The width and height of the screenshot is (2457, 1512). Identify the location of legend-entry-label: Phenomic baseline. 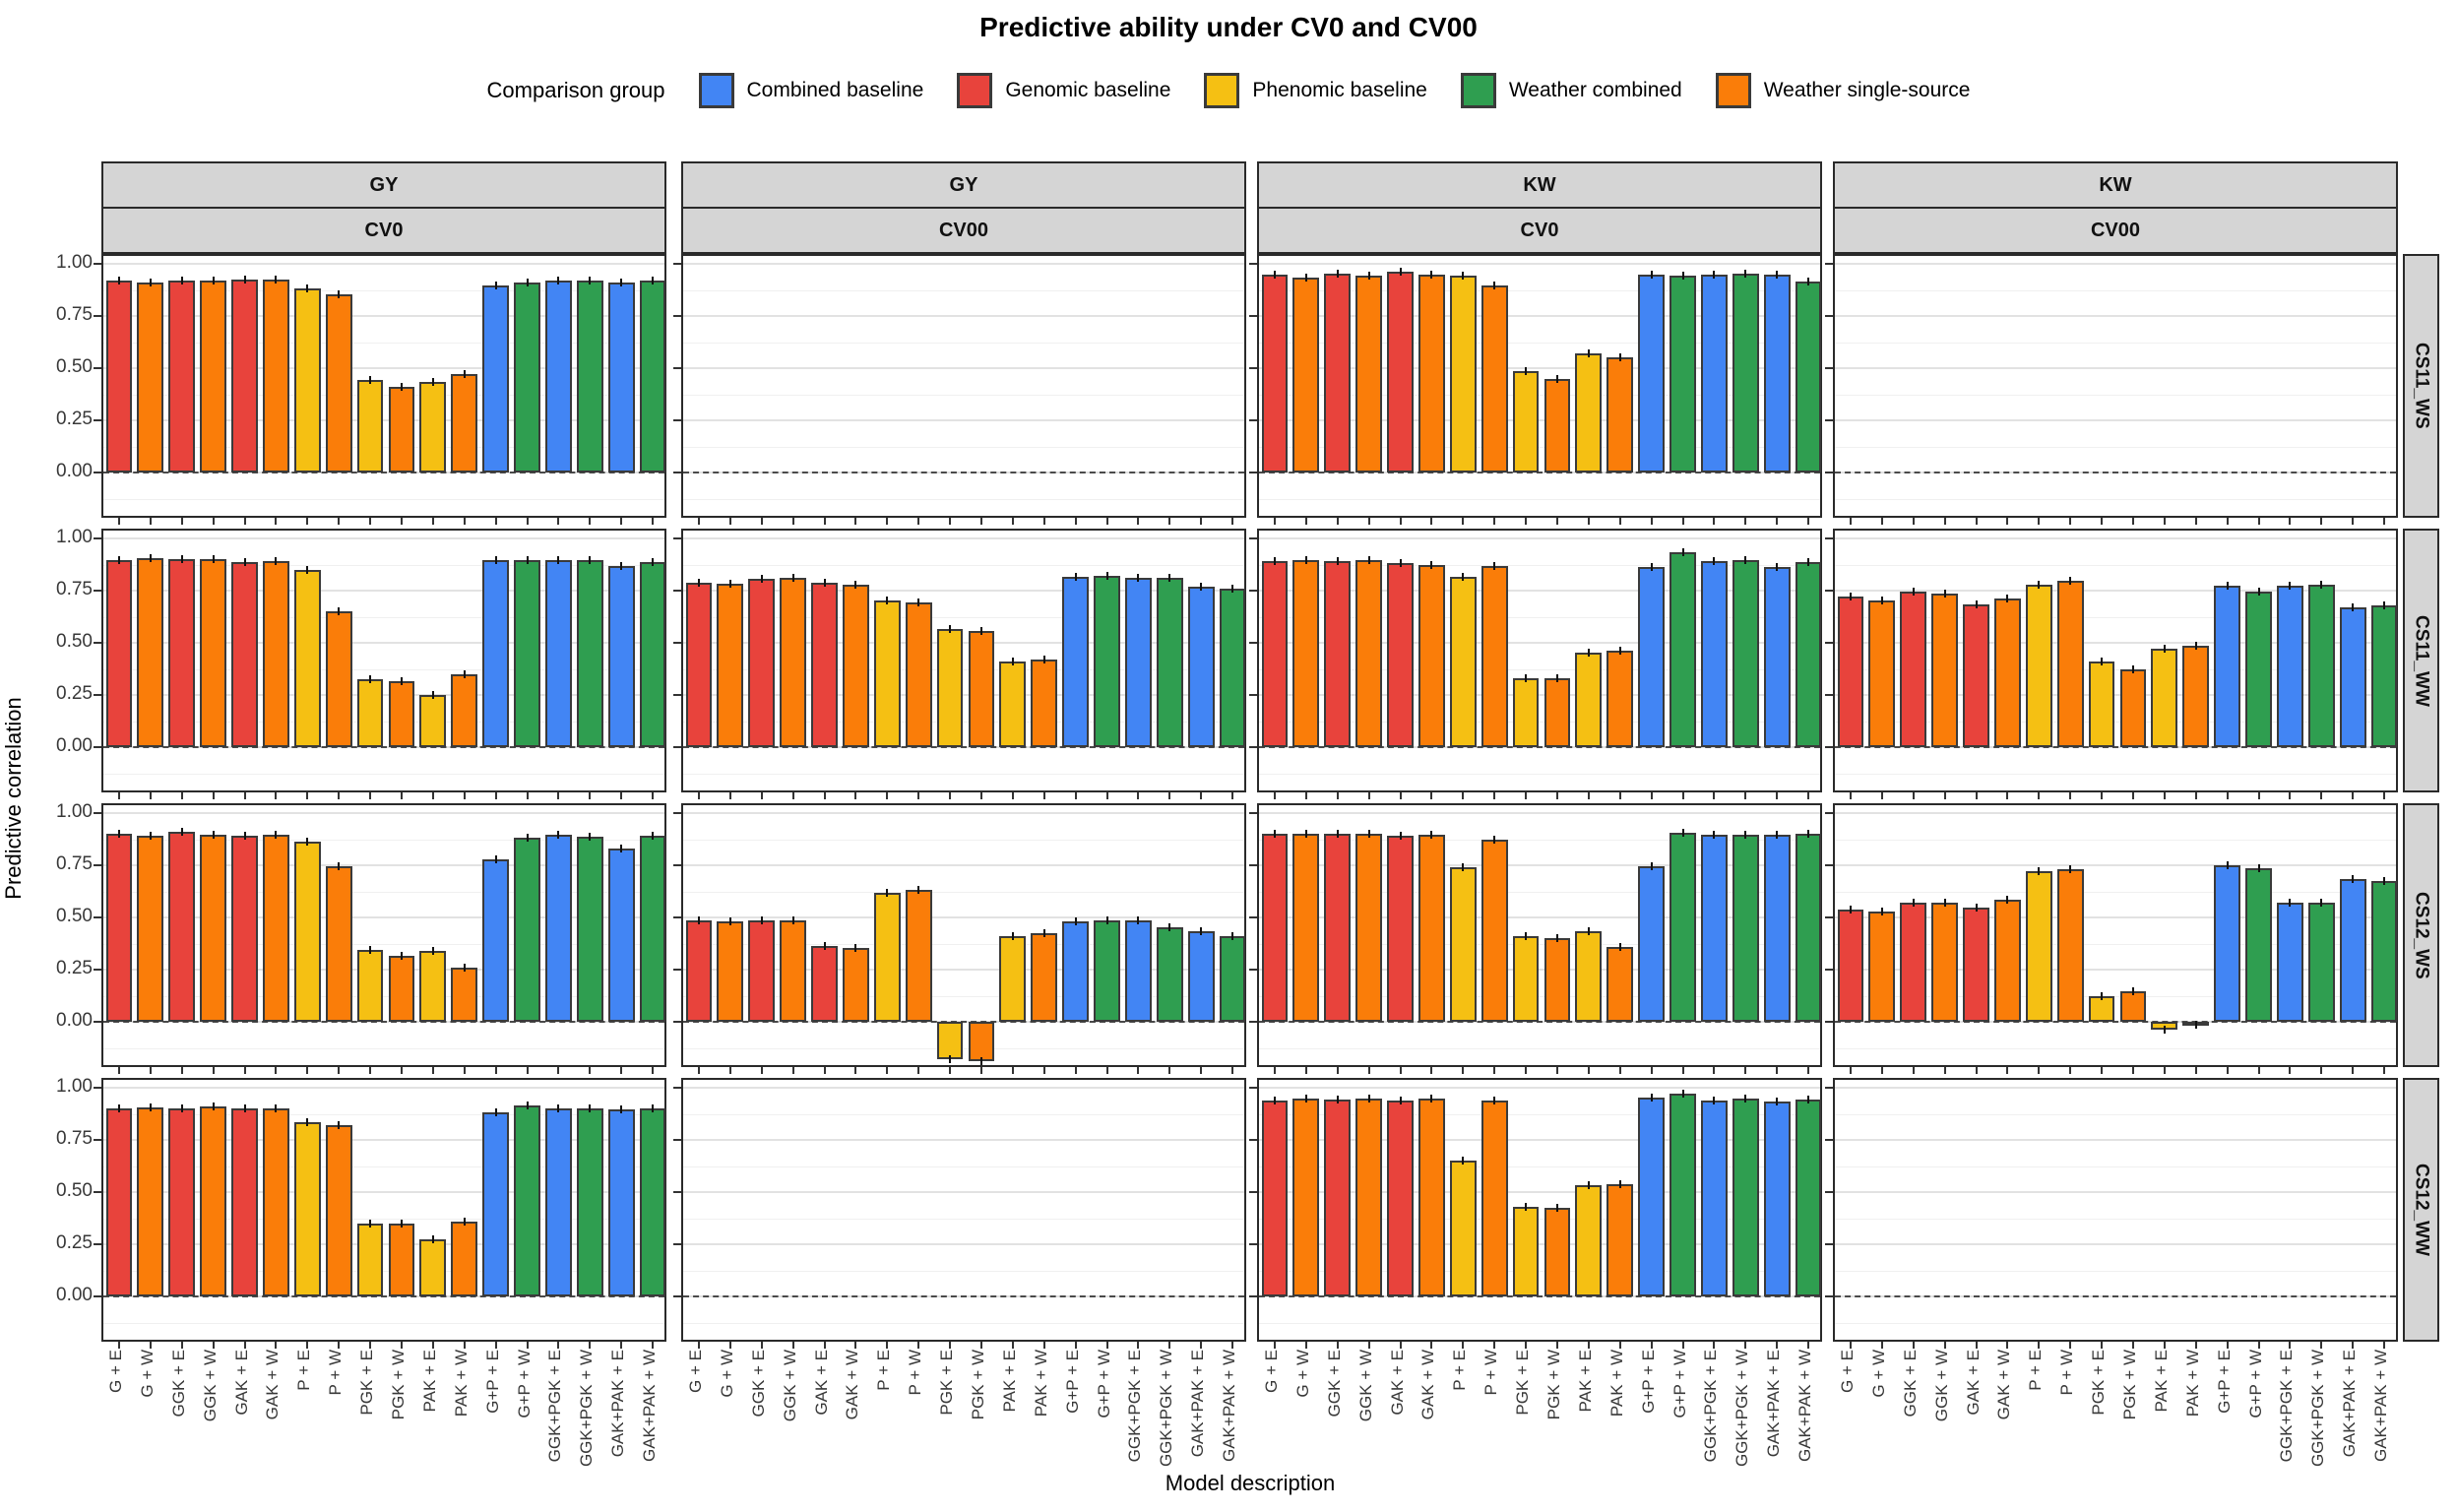
(1339, 90).